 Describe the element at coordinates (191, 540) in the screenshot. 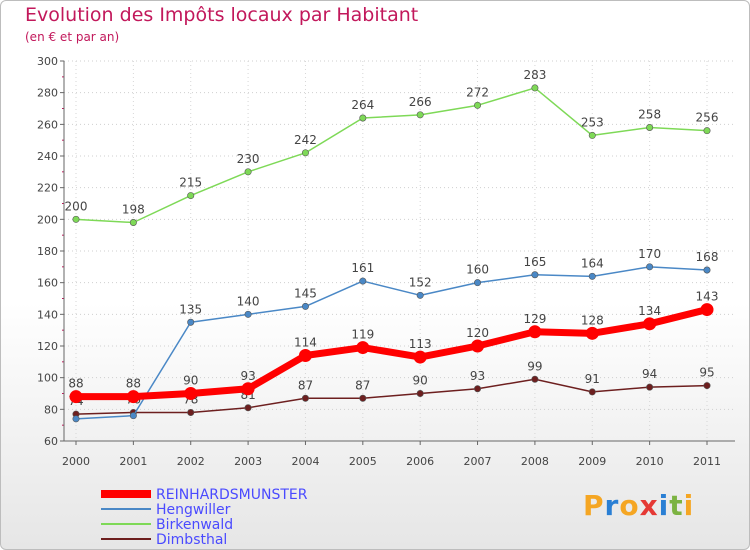

I see `legend-label: Dimbsthal` at that location.